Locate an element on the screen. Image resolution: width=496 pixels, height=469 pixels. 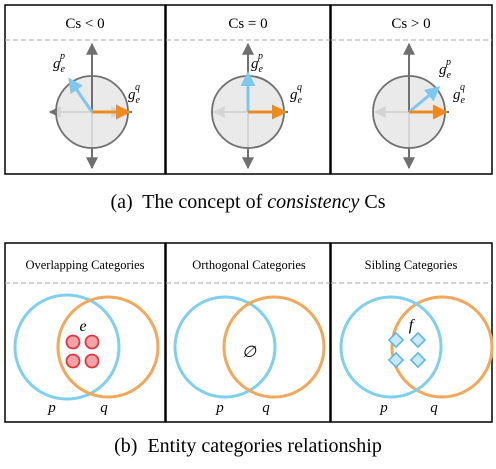
sibling-entities is located at coordinates (407, 350).